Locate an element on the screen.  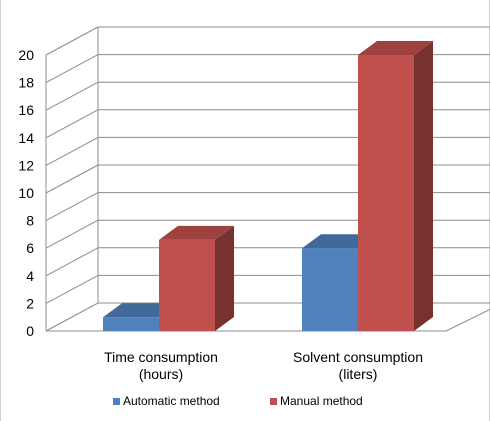
category-label: Time consumption is located at coordinates (161, 357).